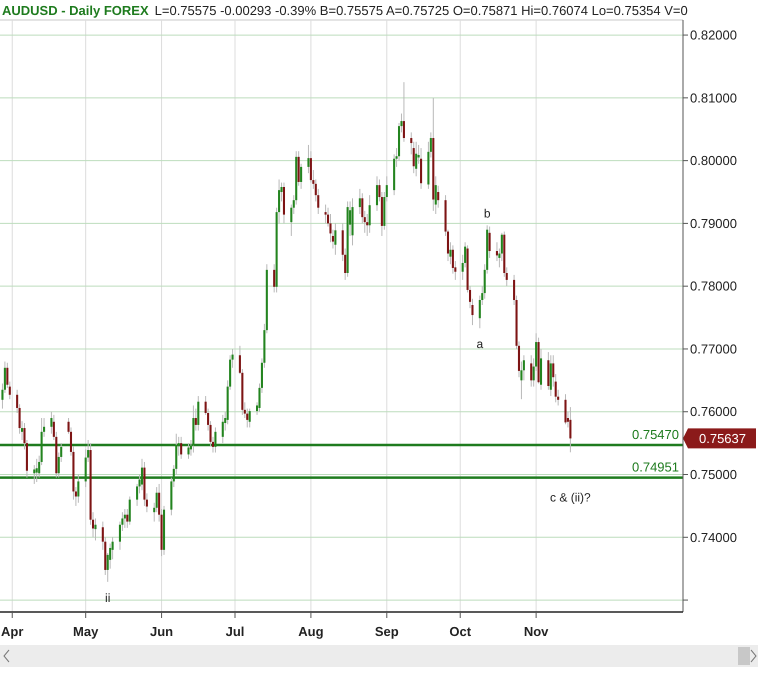 This screenshot has height=681, width=758. Describe the element at coordinates (480, 344) in the screenshot. I see `annotation: a` at that location.